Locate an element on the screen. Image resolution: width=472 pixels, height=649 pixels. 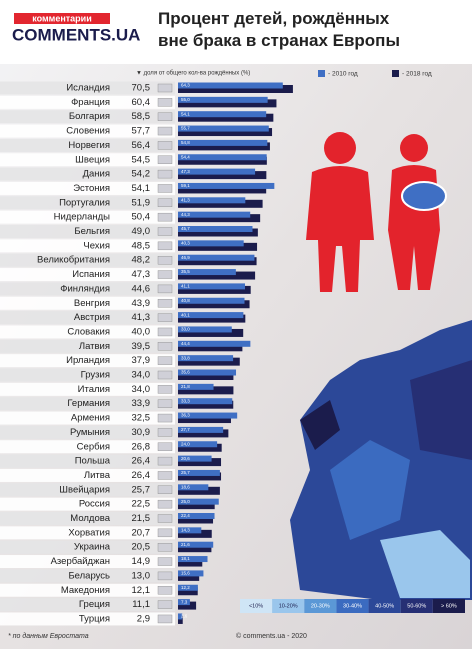
value-label: 54,2 is located at coordinates (141, 174).